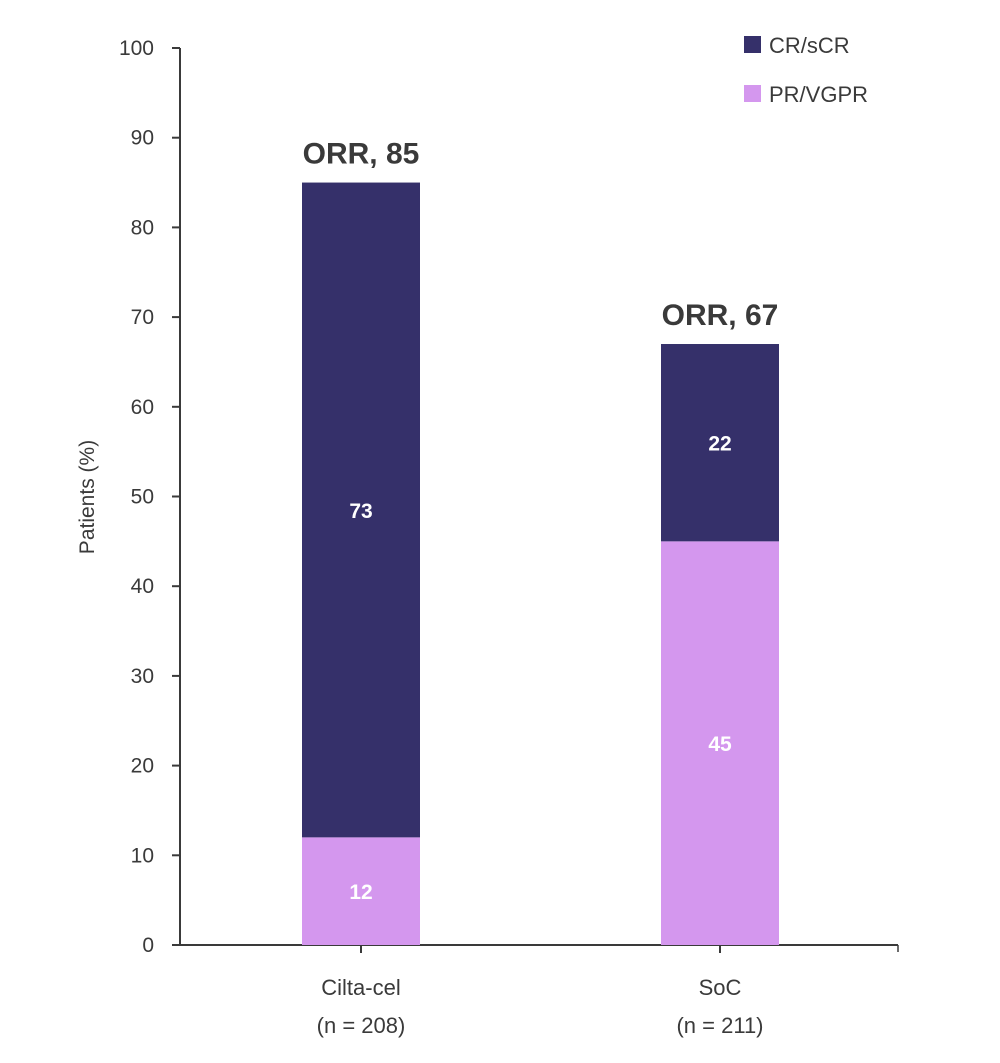  I want to click on y-tick-label: 100, so click(136, 48).